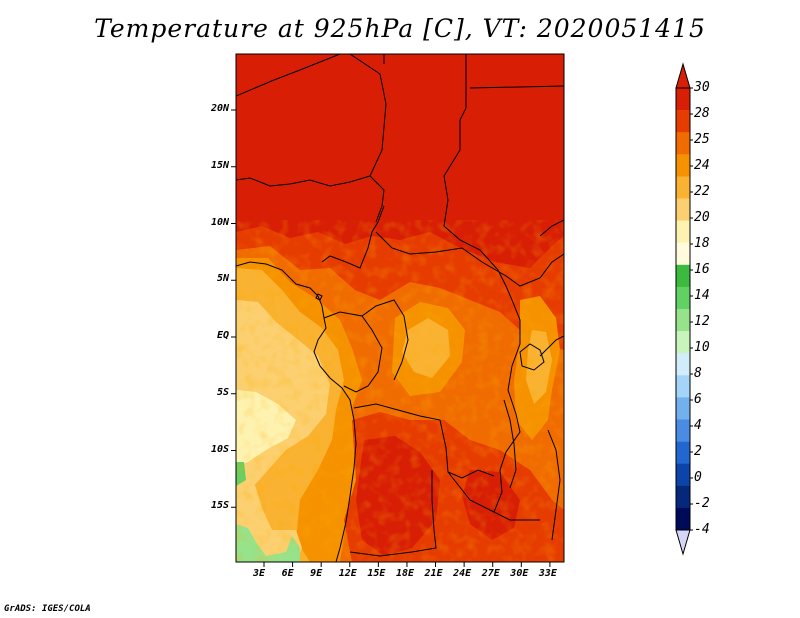  What do you see at coordinates (698, 477) in the screenshot?
I see `colorbar-level-label: 0` at bounding box center [698, 477].